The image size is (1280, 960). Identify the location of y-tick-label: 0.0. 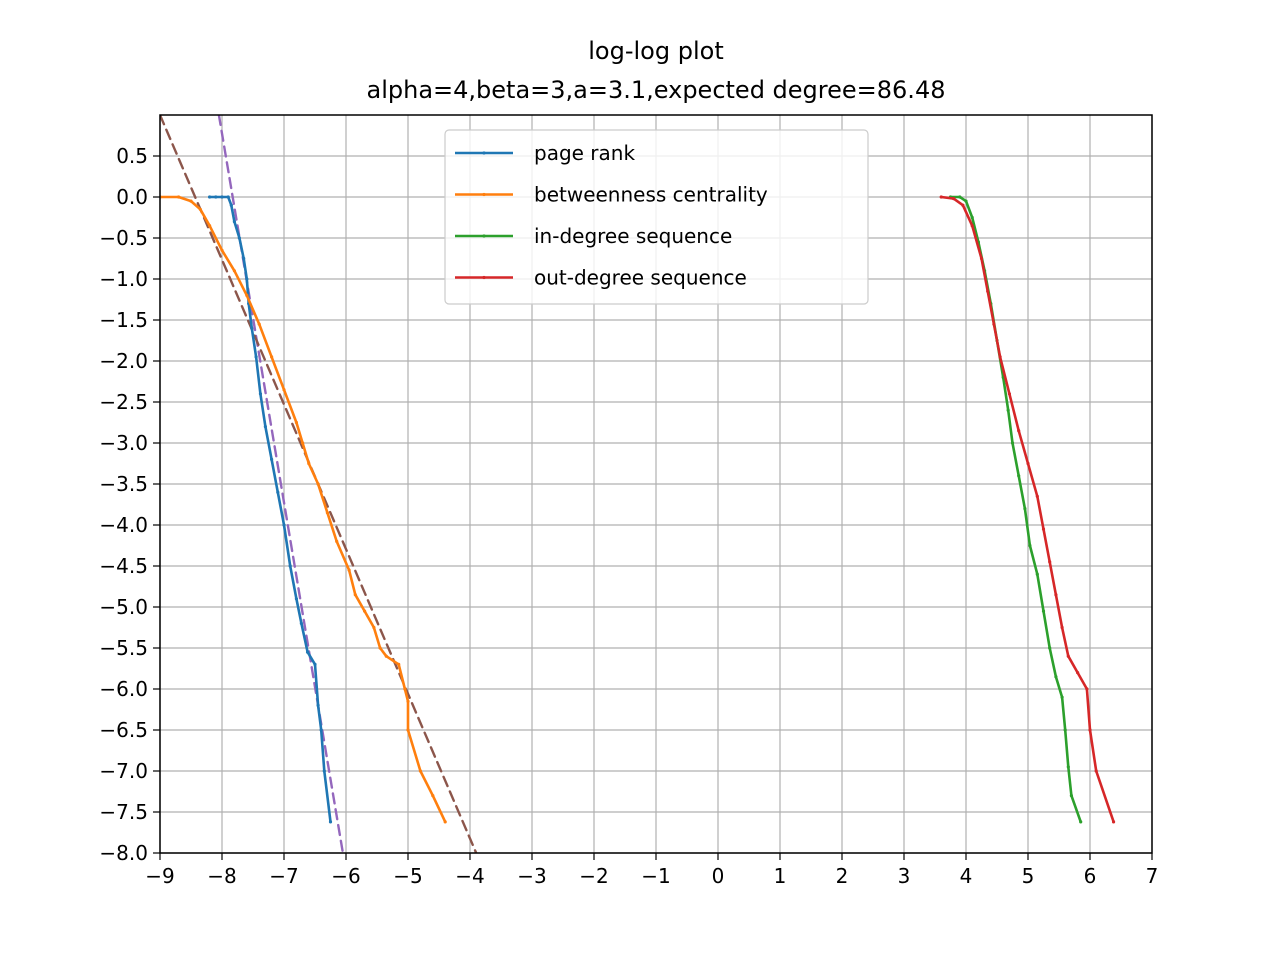
(132, 197).